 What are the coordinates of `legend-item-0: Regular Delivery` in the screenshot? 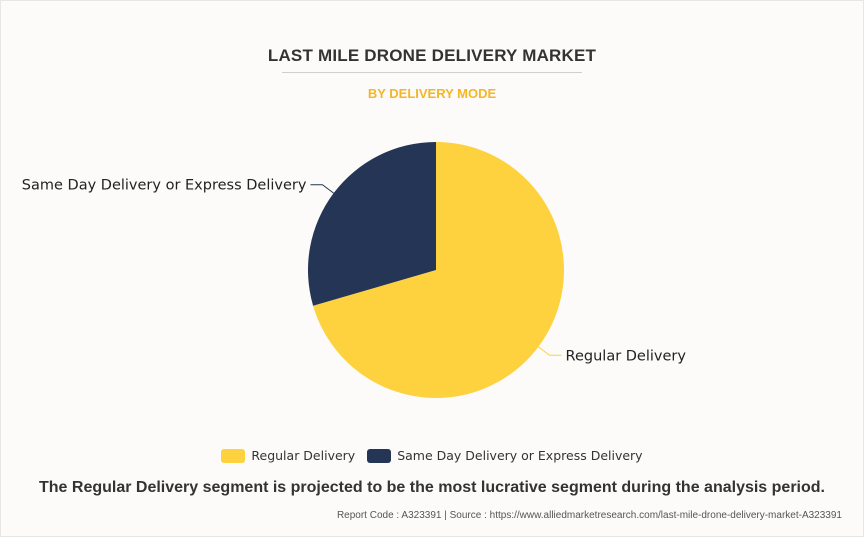 It's located at (288, 455).